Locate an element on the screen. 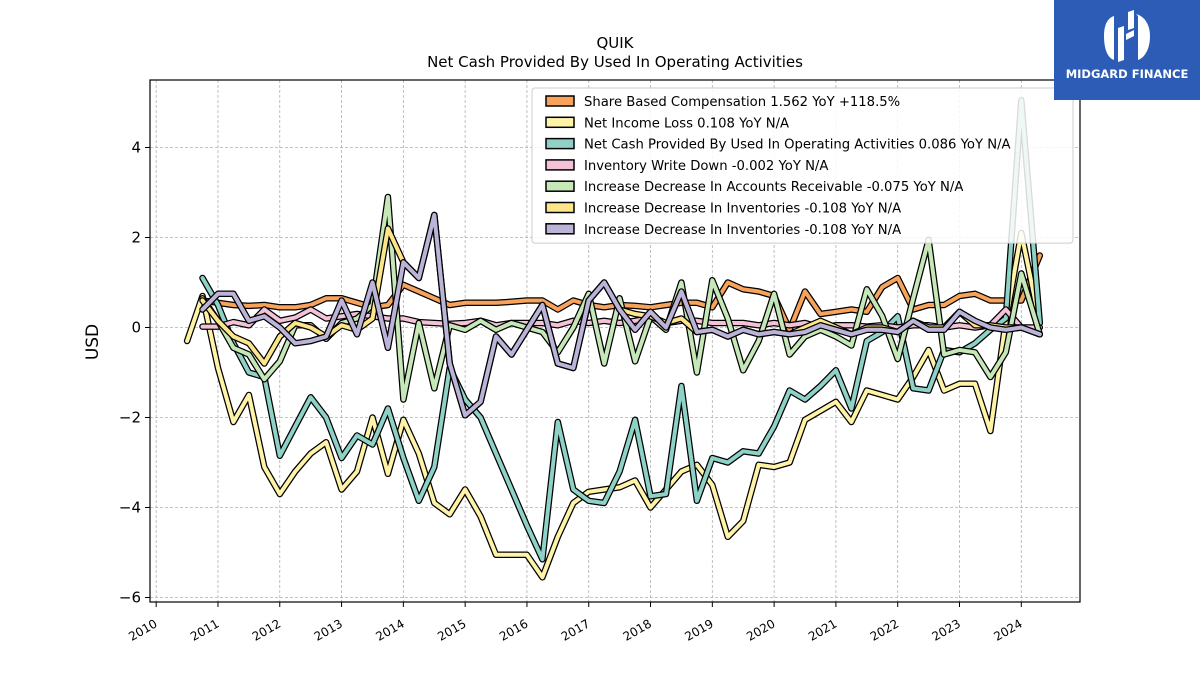 This screenshot has height=675, width=1200. x-tick-label: 2019 is located at coordinates (698, 629).